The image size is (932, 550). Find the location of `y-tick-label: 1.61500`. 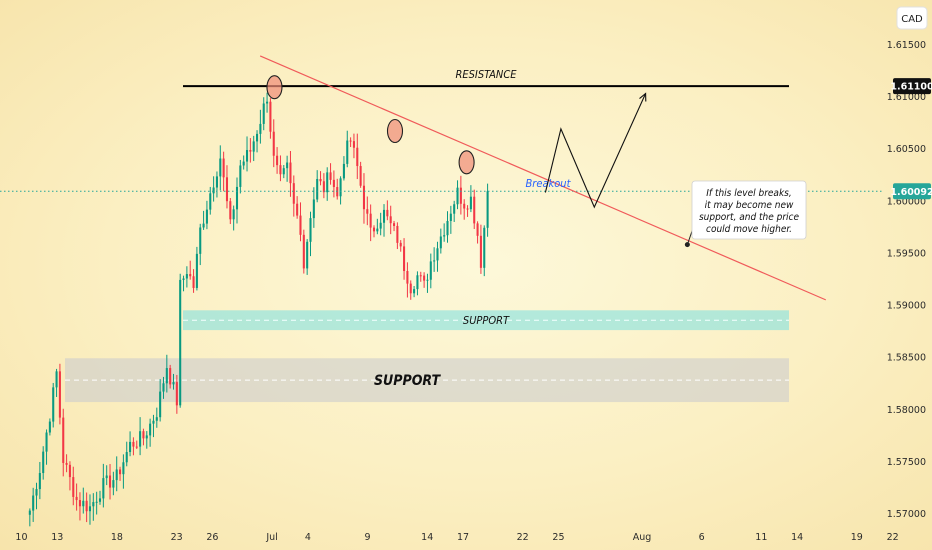

y-tick-label: 1.61500 is located at coordinates (906, 45).